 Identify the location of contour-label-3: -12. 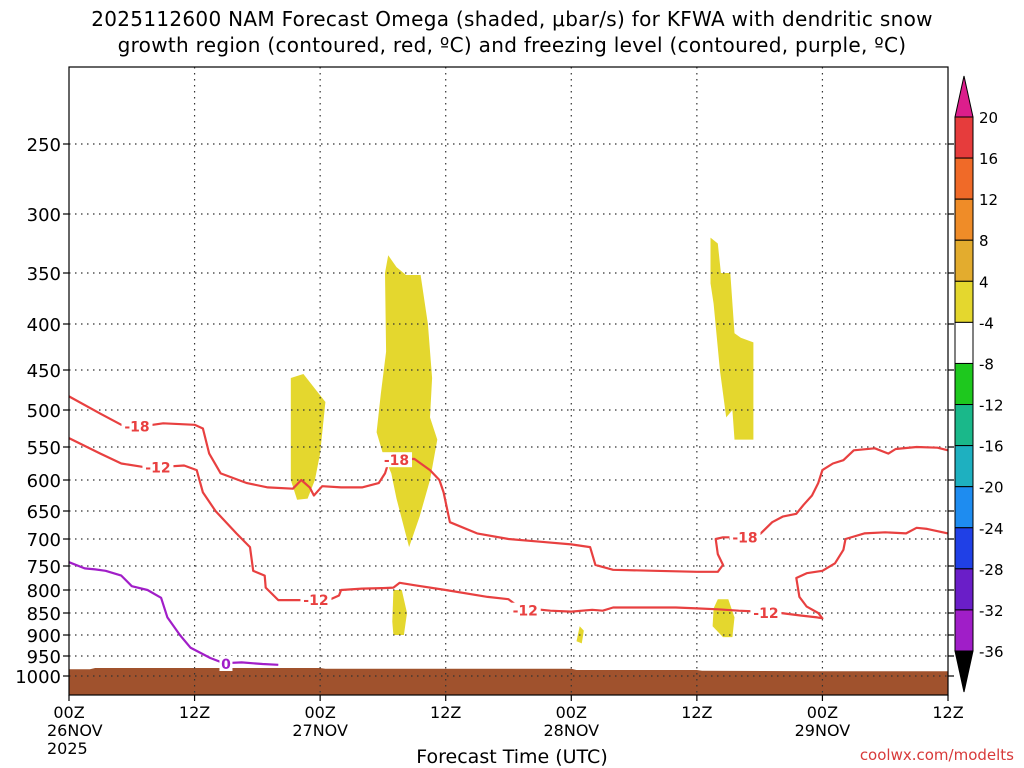
(315, 601).